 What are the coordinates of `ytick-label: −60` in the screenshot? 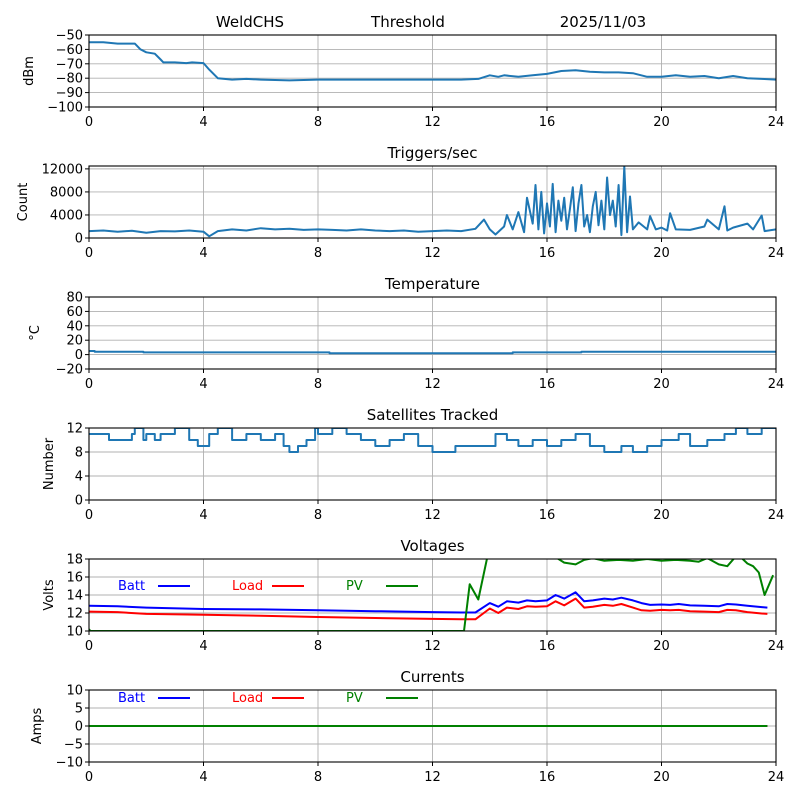 It's located at (69, 50).